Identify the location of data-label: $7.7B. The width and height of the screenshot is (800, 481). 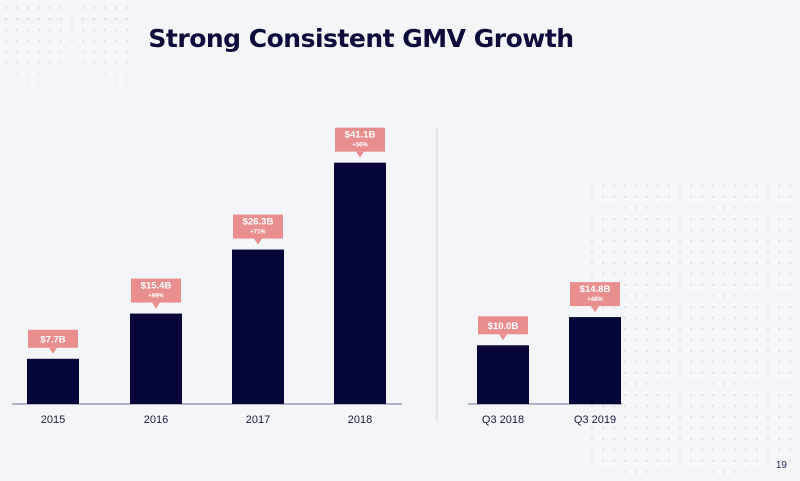
(52, 339).